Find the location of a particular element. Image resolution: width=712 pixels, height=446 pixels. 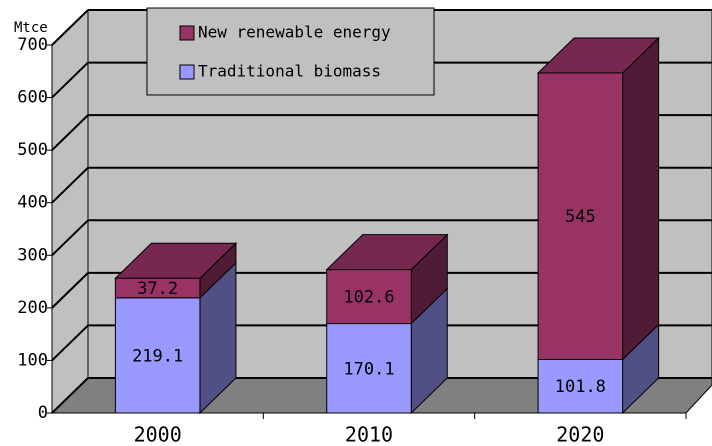

data-label: 545 is located at coordinates (580, 217).